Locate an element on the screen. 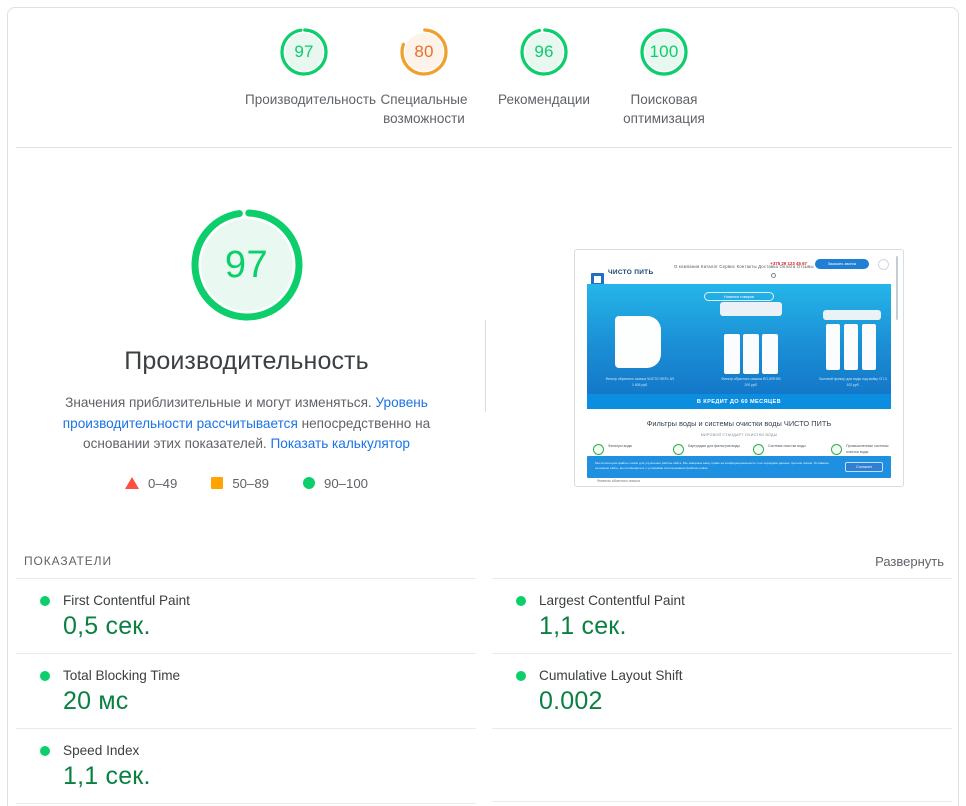  thumb-feature-1: Фильтры воды is located at coordinates (628, 449).